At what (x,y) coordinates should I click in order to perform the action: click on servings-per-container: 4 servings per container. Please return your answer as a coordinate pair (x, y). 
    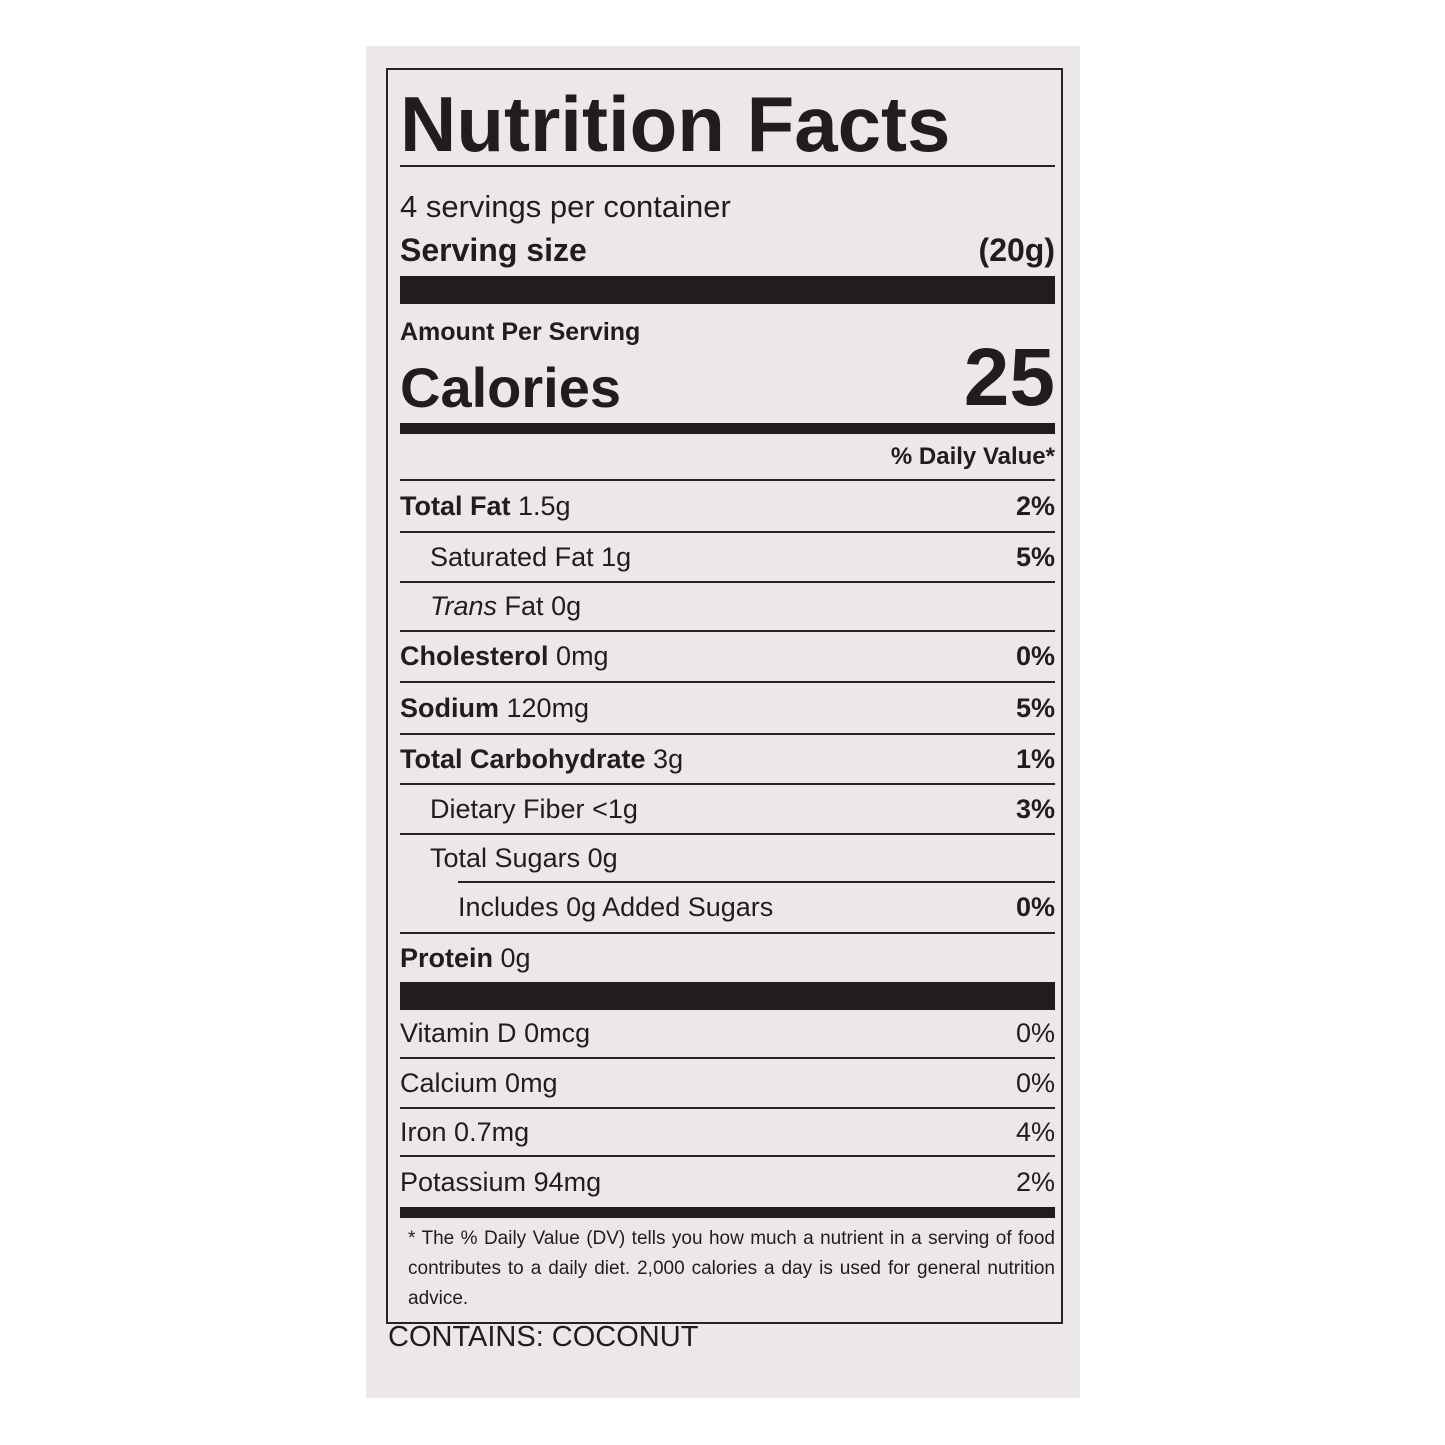
    Looking at the image, I should click on (565, 206).